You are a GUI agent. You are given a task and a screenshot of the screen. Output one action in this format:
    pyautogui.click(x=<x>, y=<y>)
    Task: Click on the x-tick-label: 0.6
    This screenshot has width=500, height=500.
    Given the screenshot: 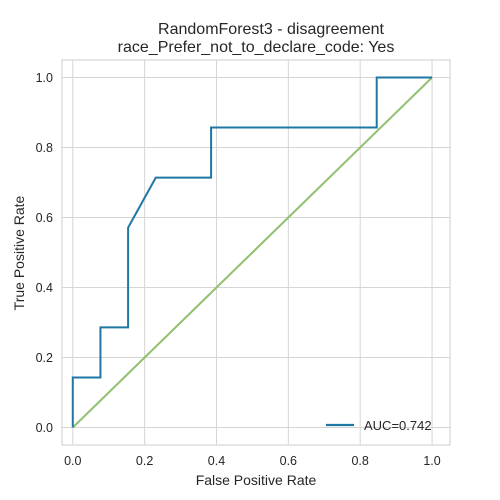 What is the action you would take?
    pyautogui.click(x=288, y=461)
    